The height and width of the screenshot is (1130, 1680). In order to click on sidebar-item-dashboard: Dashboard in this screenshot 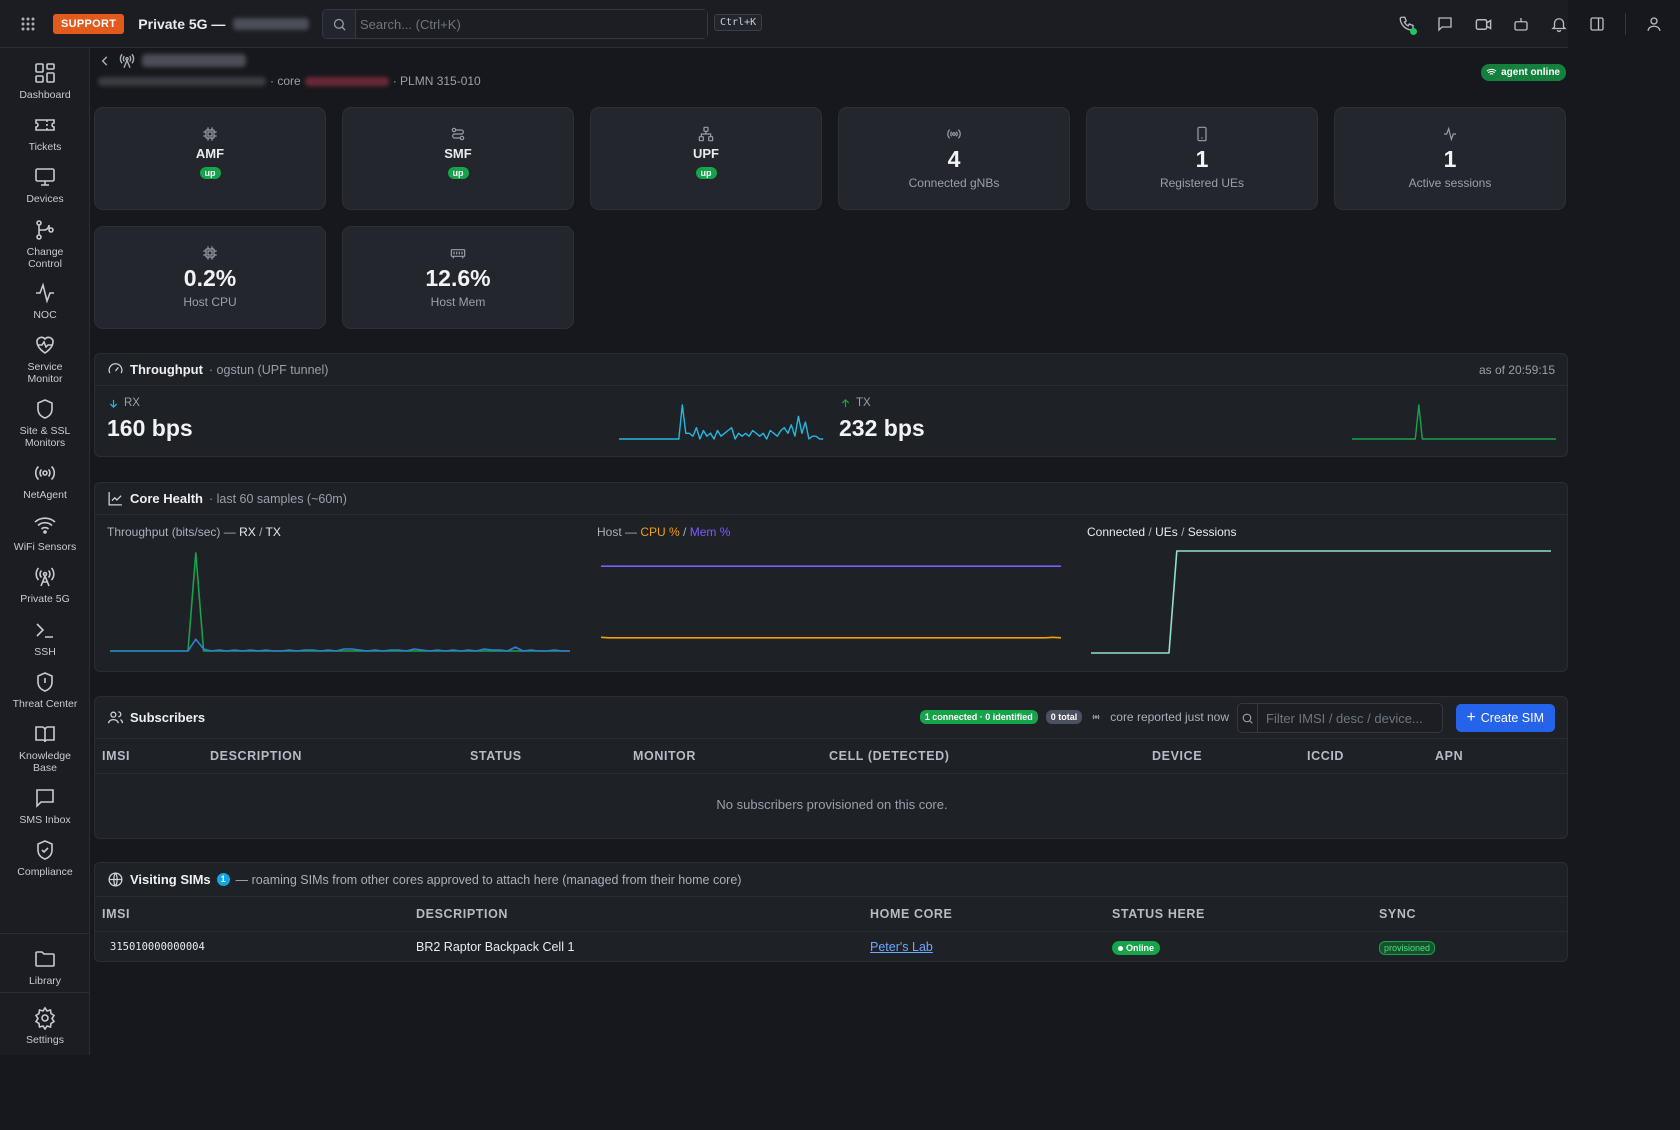, I will do `click(45, 81)`.